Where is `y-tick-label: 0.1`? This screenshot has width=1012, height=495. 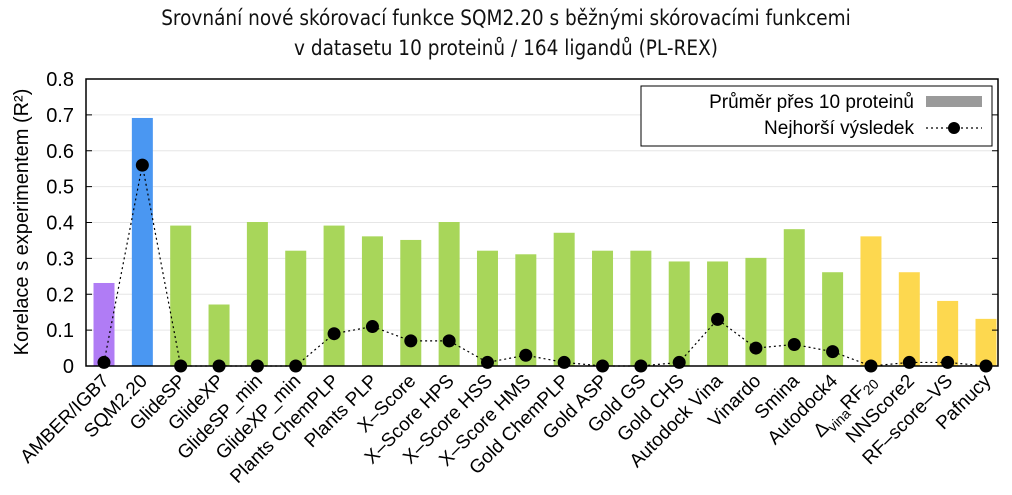
y-tick-label: 0.1 is located at coordinates (60, 331).